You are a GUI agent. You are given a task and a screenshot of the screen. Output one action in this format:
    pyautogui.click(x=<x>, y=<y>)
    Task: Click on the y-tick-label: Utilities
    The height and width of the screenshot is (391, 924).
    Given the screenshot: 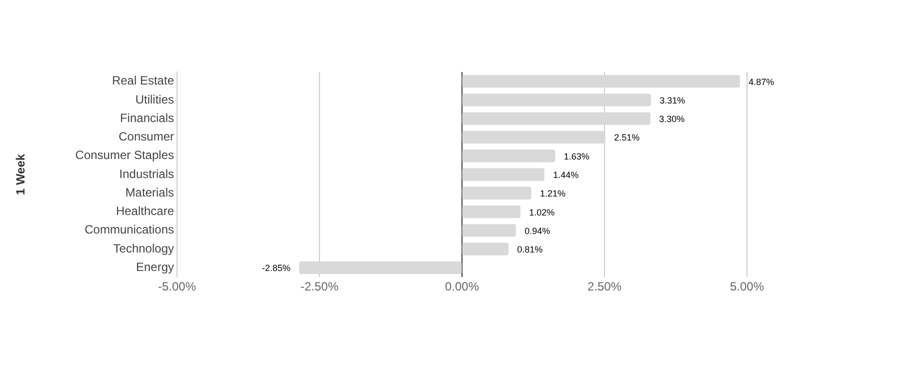 What is the action you would take?
    pyautogui.click(x=154, y=99)
    